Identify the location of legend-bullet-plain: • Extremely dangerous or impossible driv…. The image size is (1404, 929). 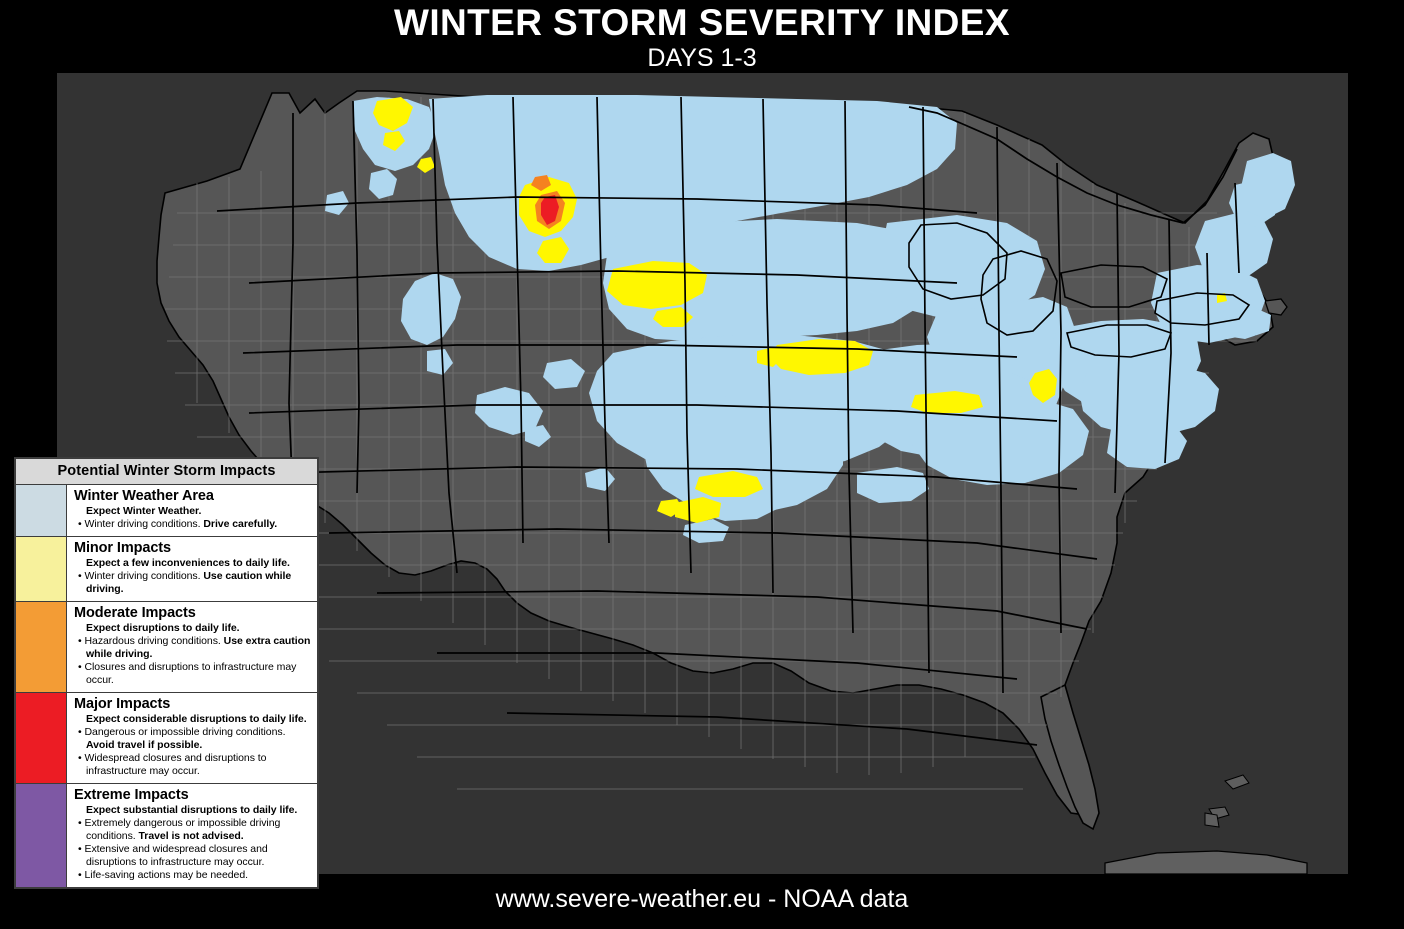
(179, 829).